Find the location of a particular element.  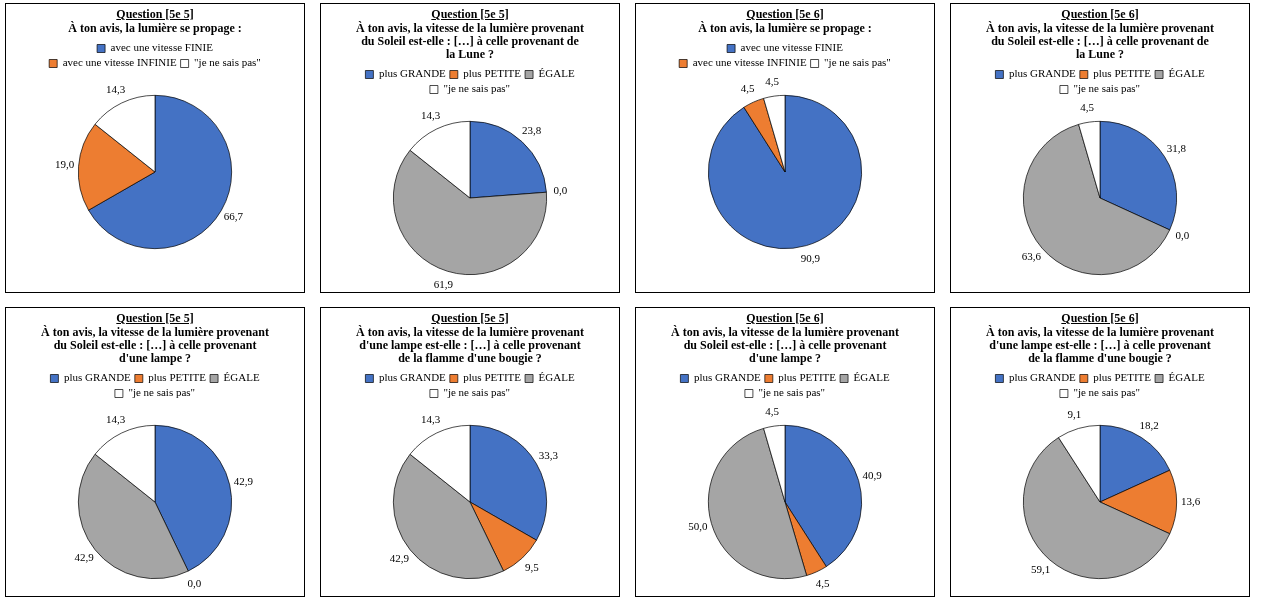

data-label: 40,9 is located at coordinates (872, 475).